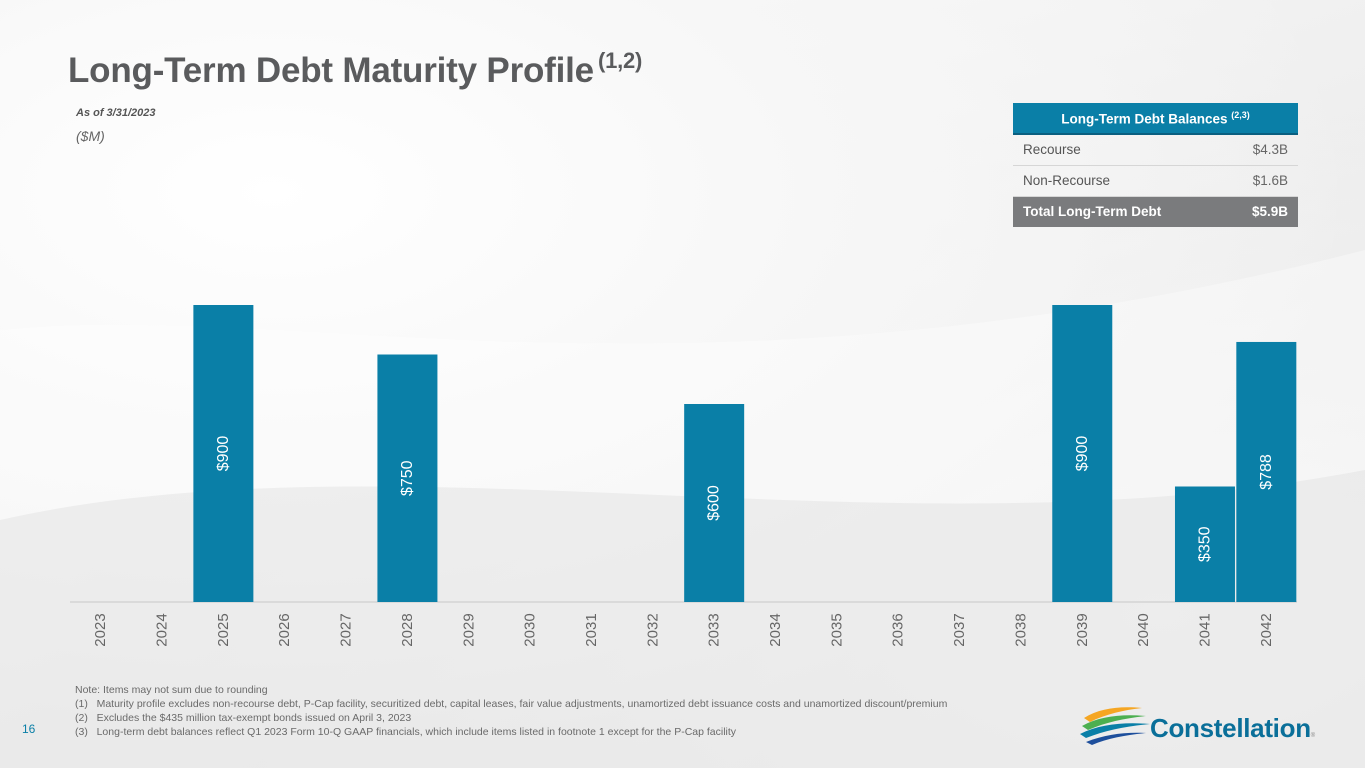 The height and width of the screenshot is (768, 1365). Describe the element at coordinates (116, 113) in the screenshot. I see `as-of-date: As of 3/31/2023` at that location.